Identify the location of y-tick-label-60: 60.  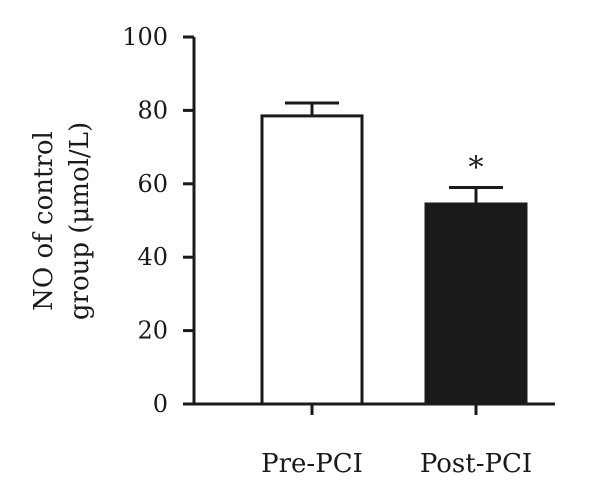
(152, 184).